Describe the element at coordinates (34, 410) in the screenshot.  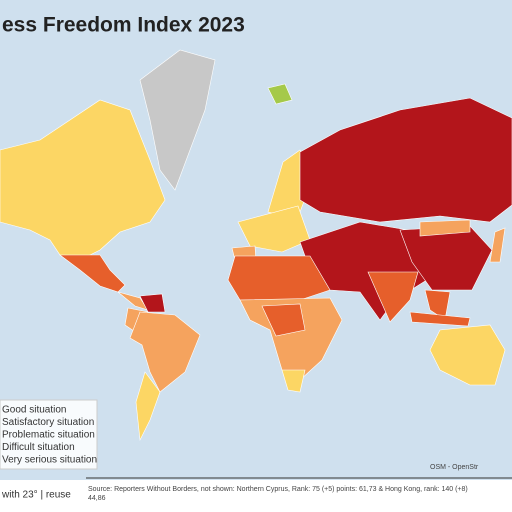
I see `legend-label: Good situation` at that location.